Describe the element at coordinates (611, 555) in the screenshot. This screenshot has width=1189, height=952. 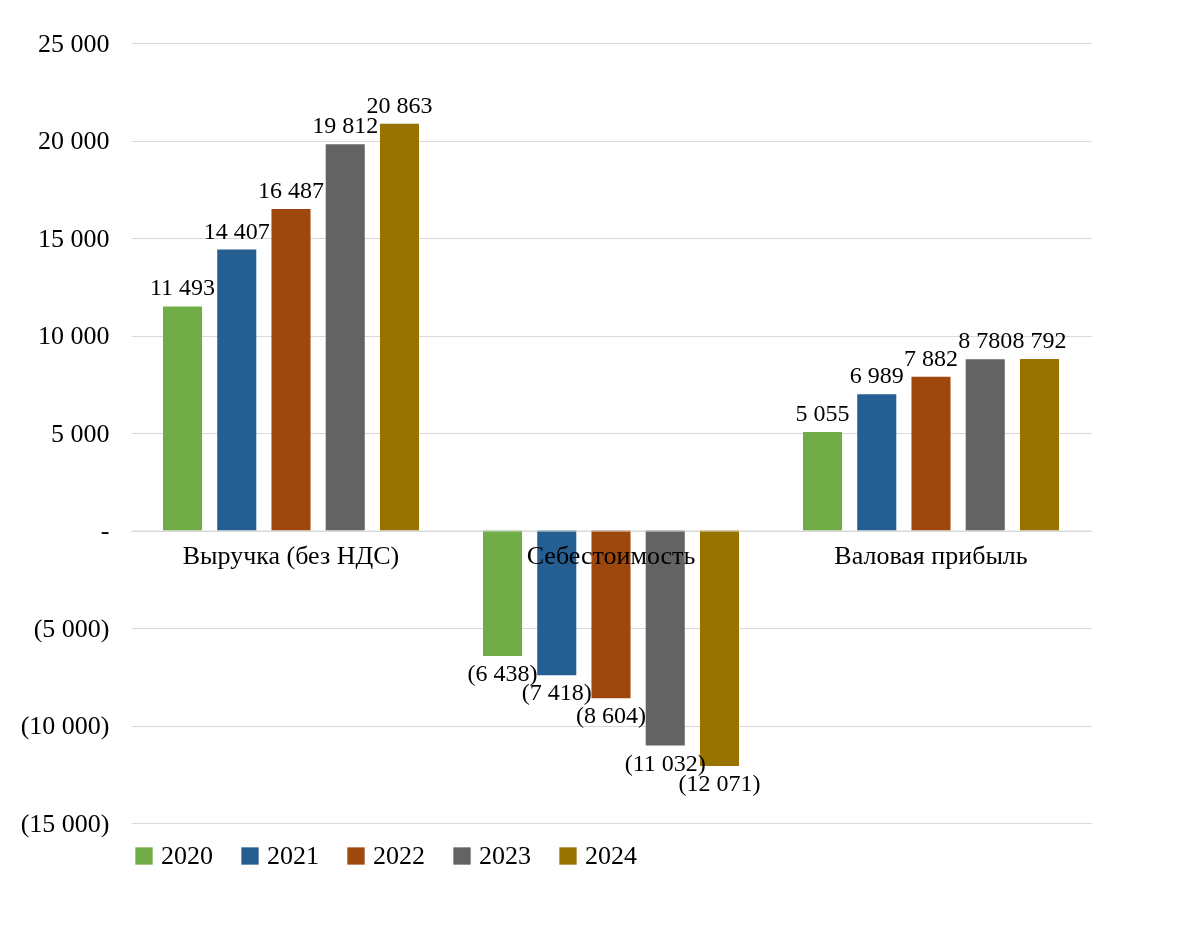
I see `x-tick-label: Себестоимость` at that location.